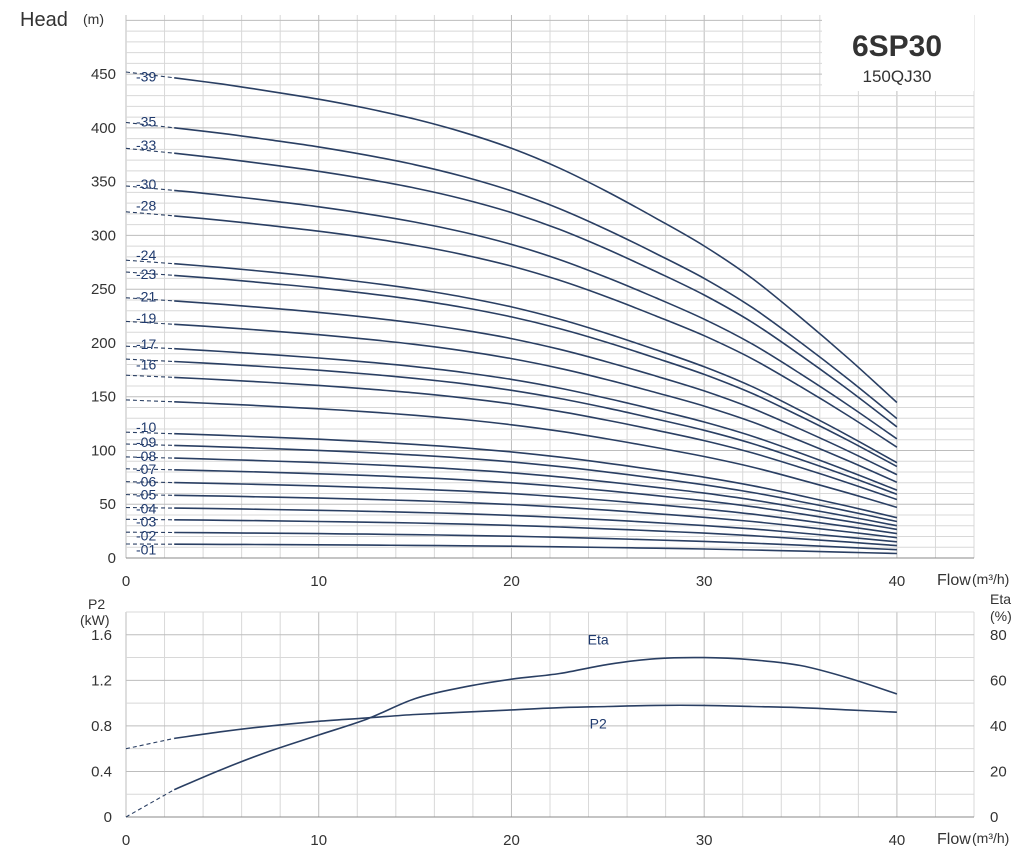 The width and height of the screenshot is (1026, 853). I want to click on eta-axis-title: Eta (%), so click(1001, 607).